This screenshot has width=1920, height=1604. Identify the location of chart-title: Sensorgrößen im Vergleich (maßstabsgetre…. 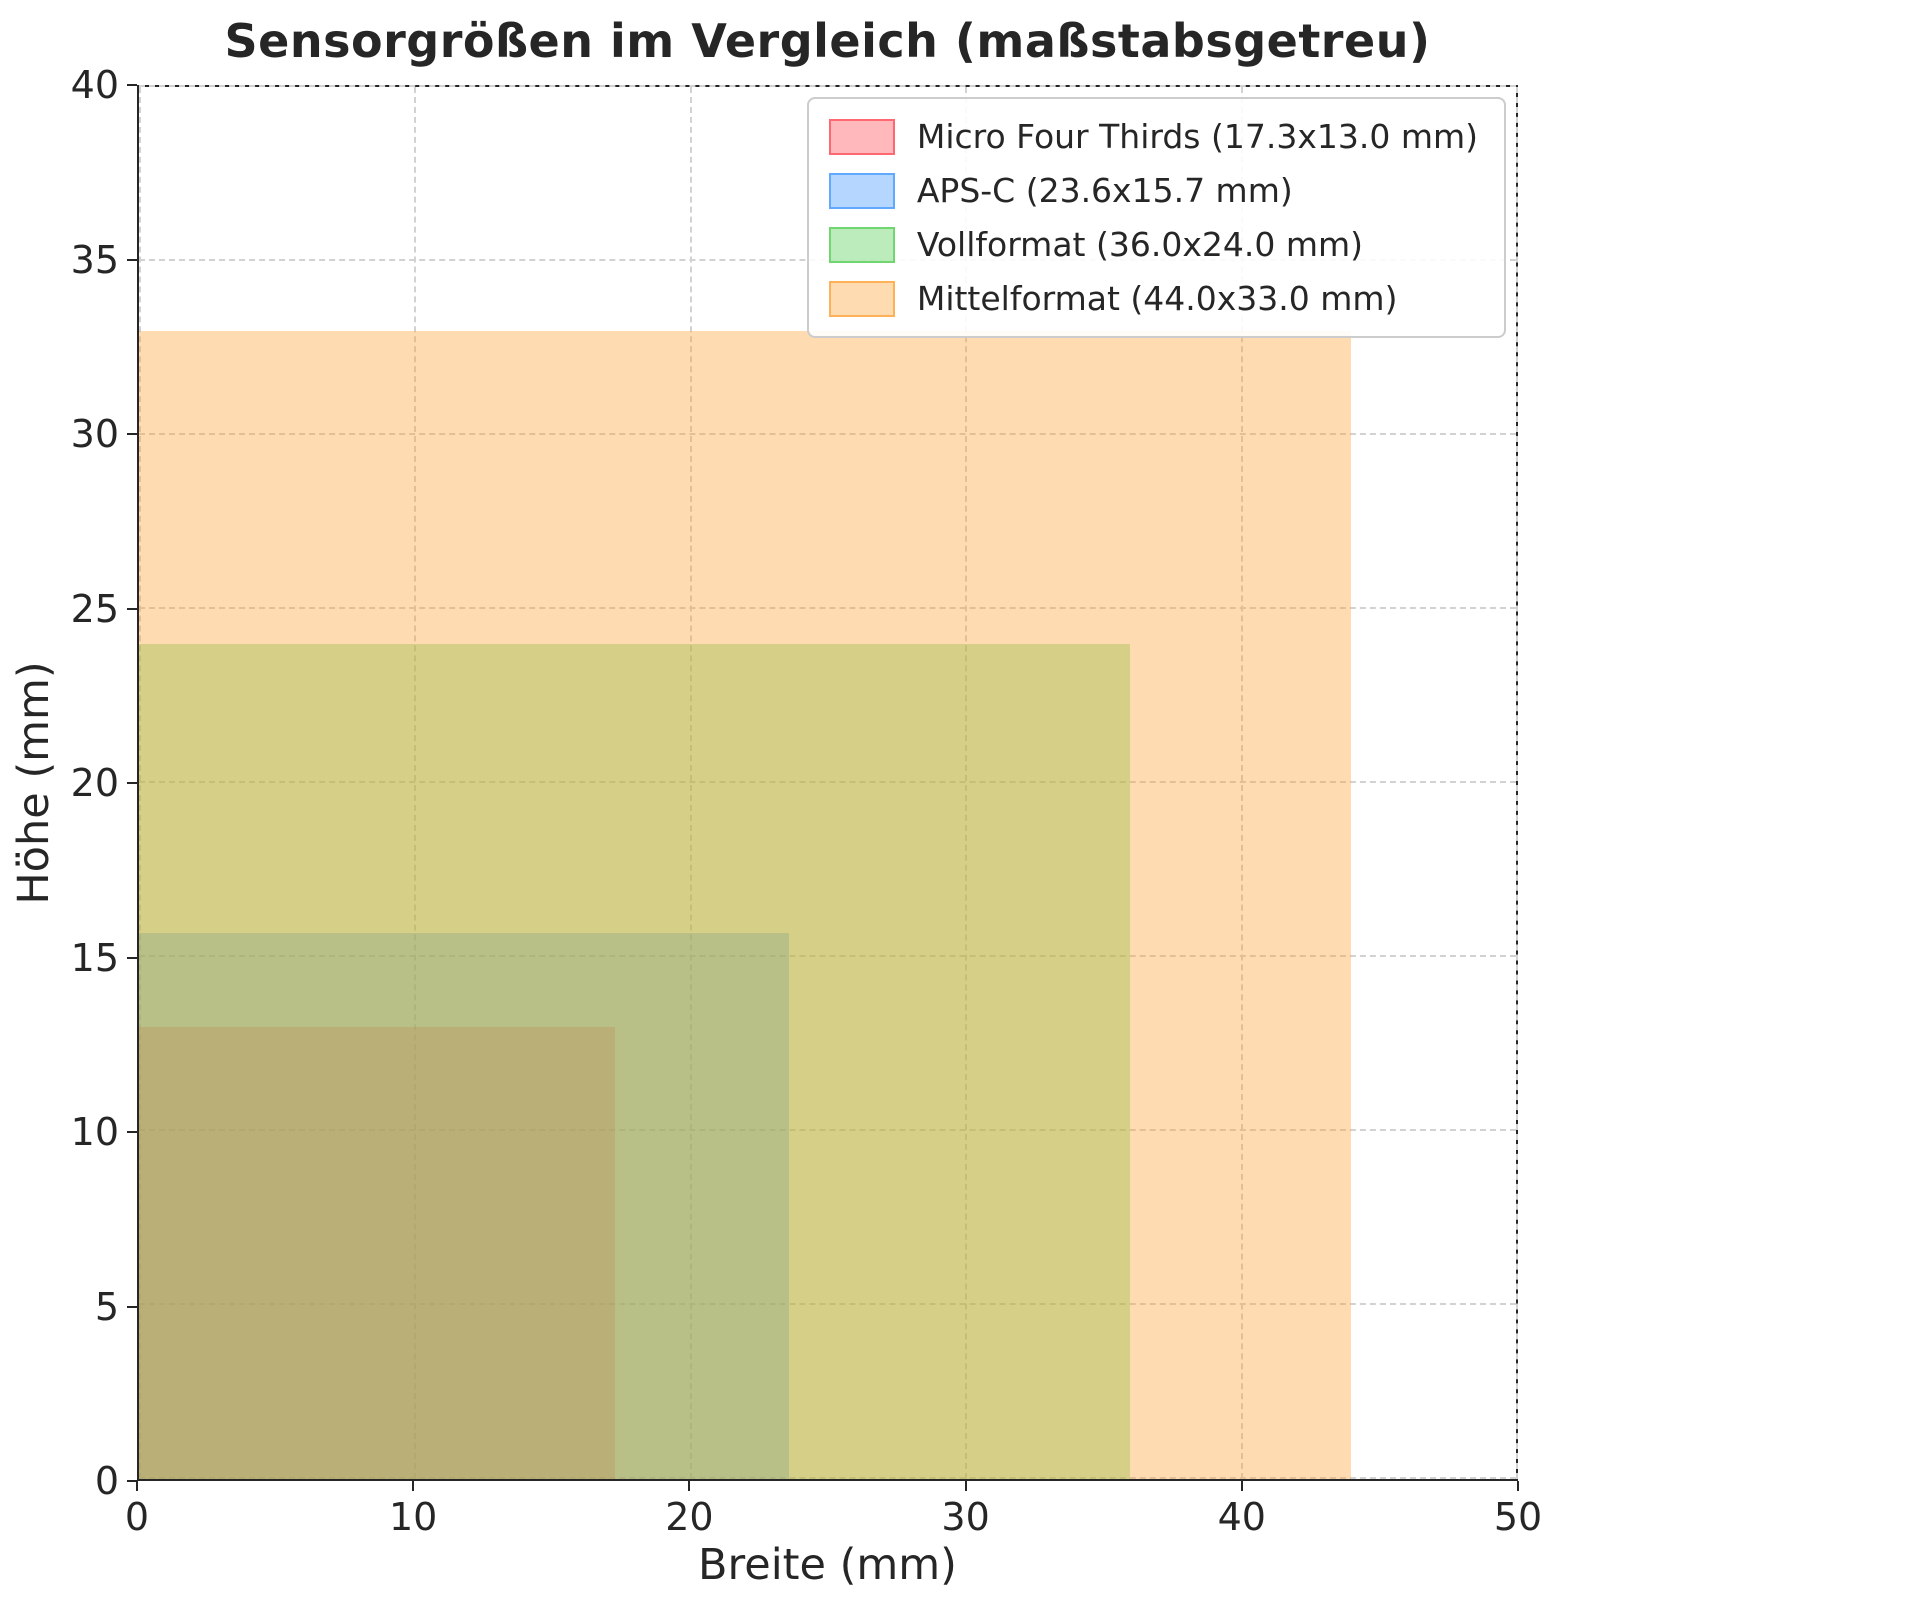
(827, 41).